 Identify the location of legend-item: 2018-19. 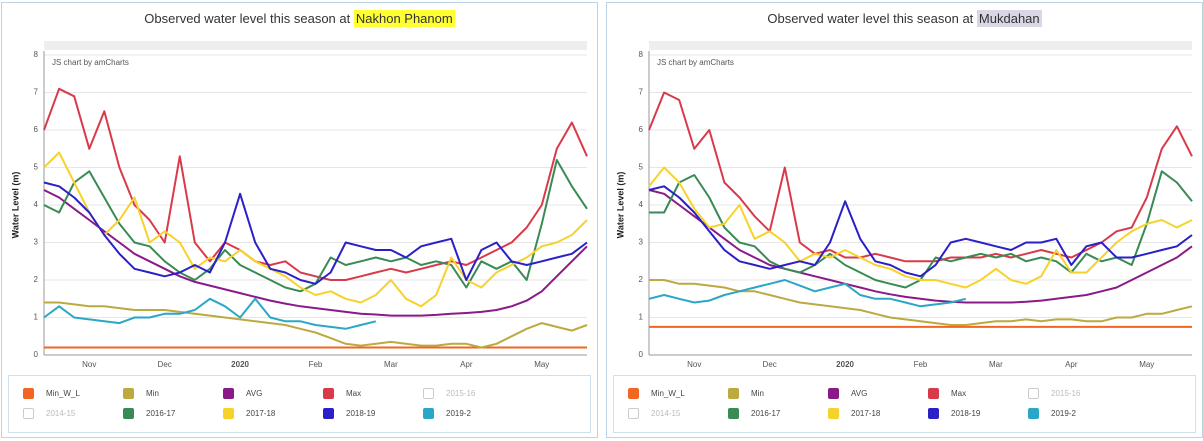
(349, 413).